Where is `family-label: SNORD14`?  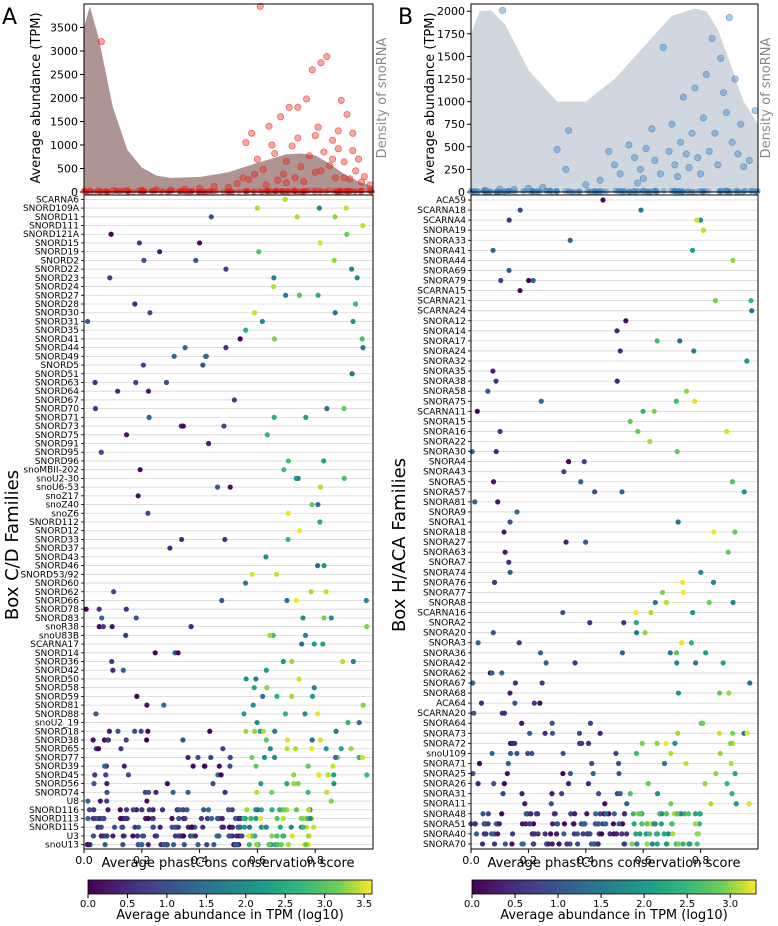 family-label: SNORD14 is located at coordinates (57, 654).